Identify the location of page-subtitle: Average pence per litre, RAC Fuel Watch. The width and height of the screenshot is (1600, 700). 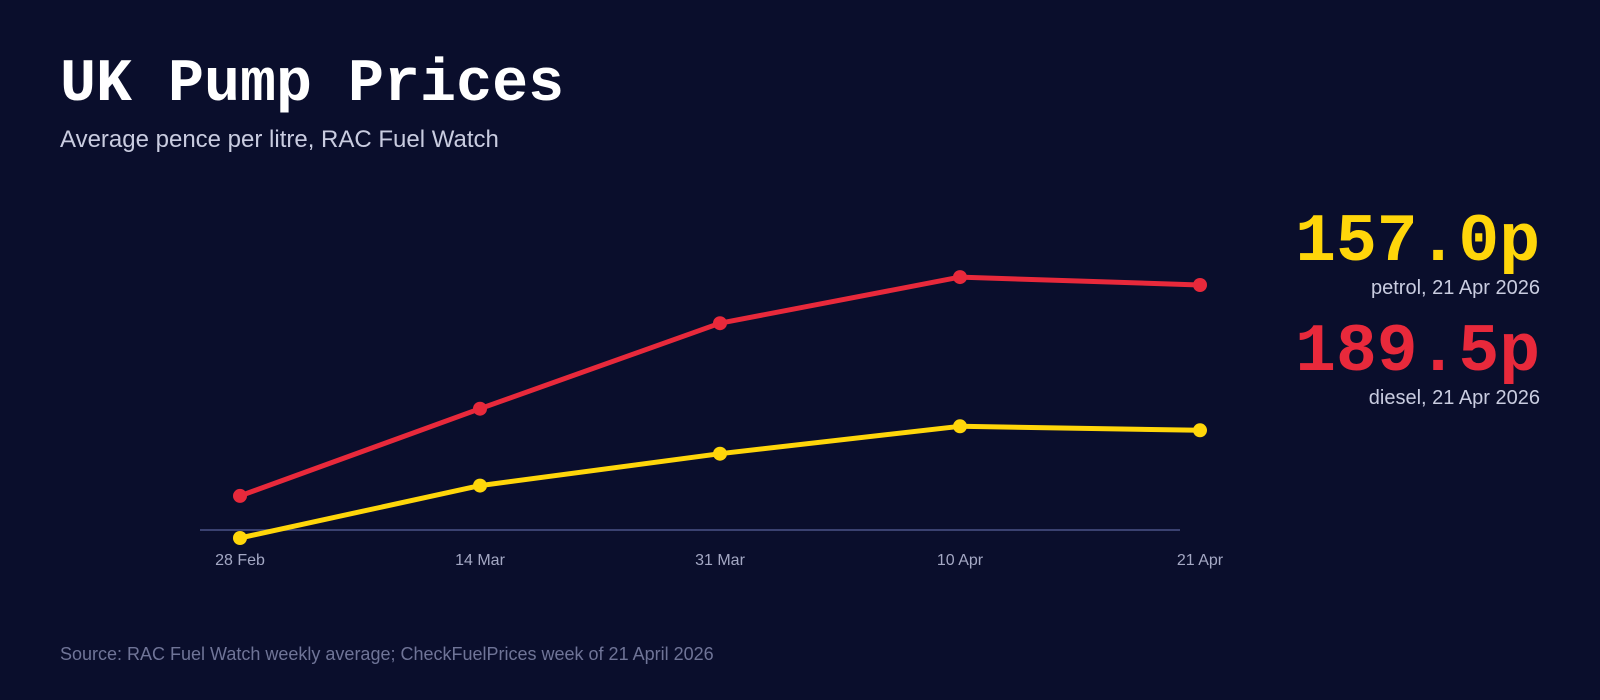
(279, 139).